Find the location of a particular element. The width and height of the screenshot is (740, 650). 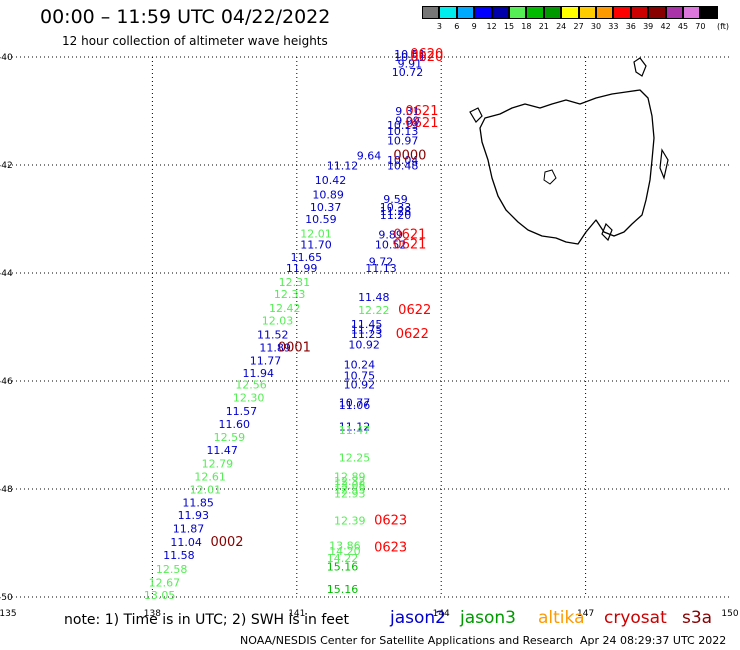

wave-height-label: 10.48 is located at coordinates (403, 165).